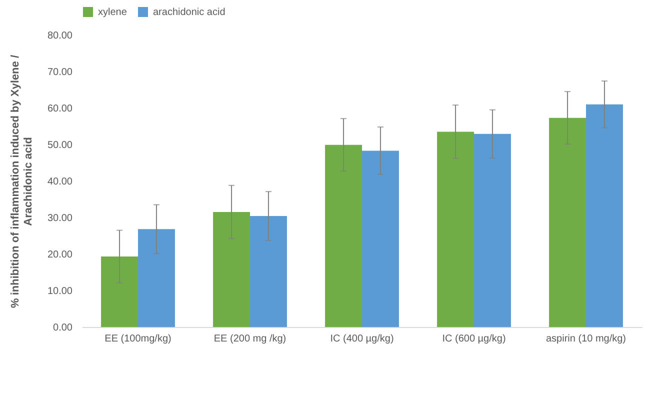 The height and width of the screenshot is (403, 667). Describe the element at coordinates (60, 36) in the screenshot. I see `y-tick-label: 80.00` at that location.